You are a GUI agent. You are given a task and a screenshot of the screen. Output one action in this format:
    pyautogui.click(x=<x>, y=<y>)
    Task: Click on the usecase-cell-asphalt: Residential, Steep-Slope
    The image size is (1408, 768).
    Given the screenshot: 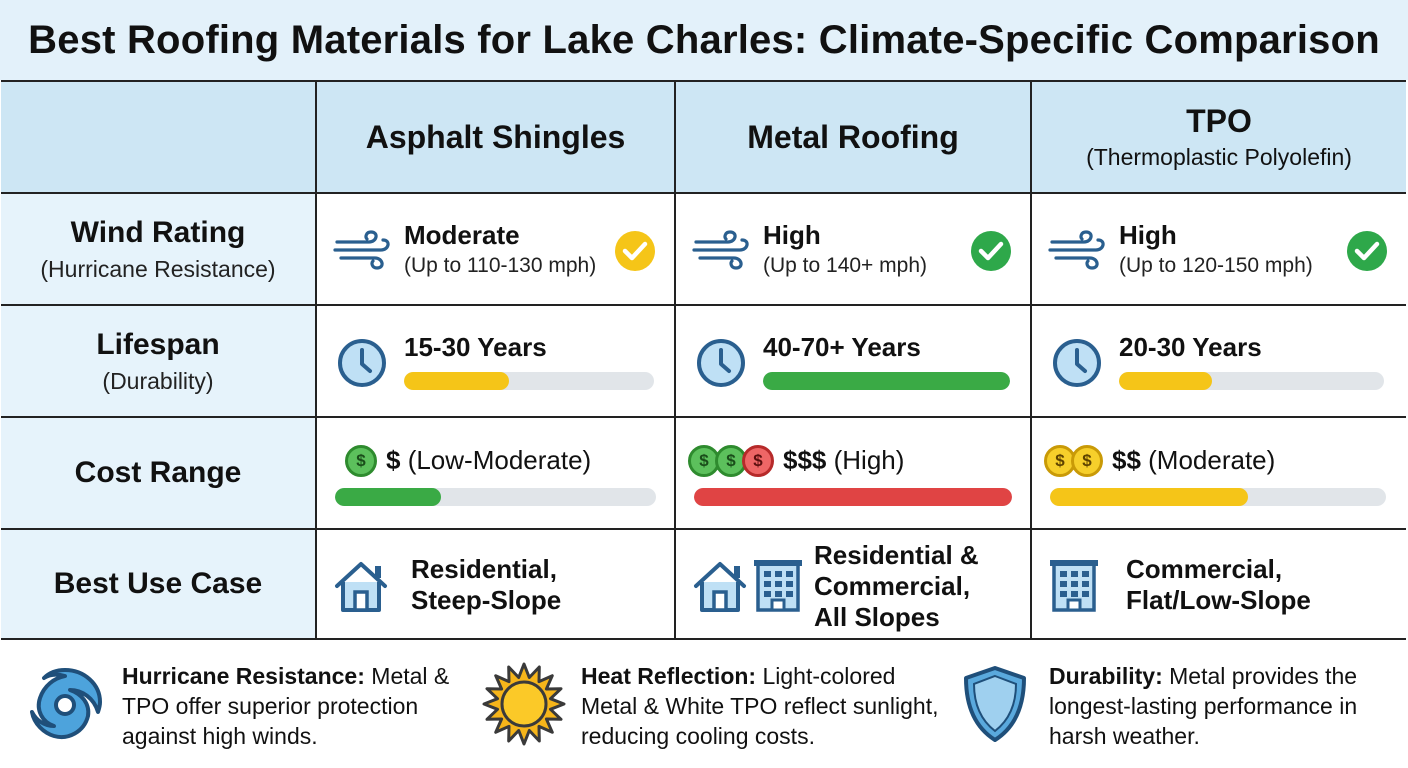 What is the action you would take?
    pyautogui.click(x=496, y=584)
    